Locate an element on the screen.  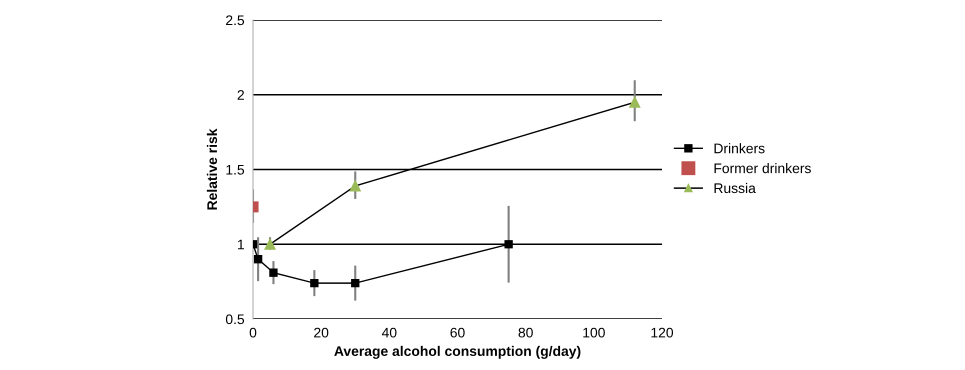
y-tick-label: 1.5 is located at coordinates (235, 169).